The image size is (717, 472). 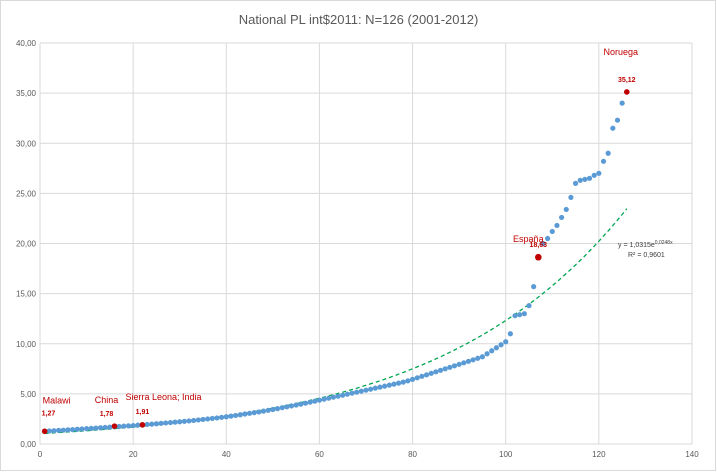 What do you see at coordinates (49, 413) in the screenshot?
I see `value-label: 1,27` at bounding box center [49, 413].